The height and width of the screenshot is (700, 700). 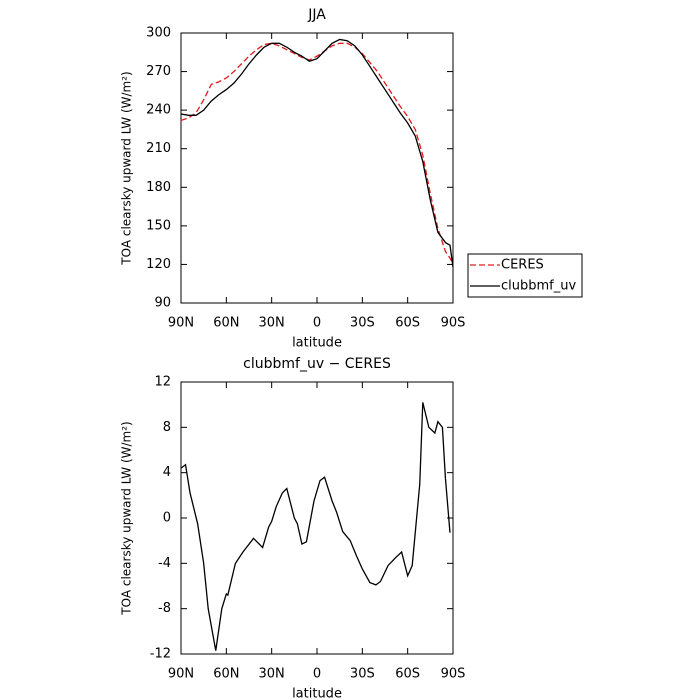 I want to click on y-tick-label: 210, so click(x=158, y=148).